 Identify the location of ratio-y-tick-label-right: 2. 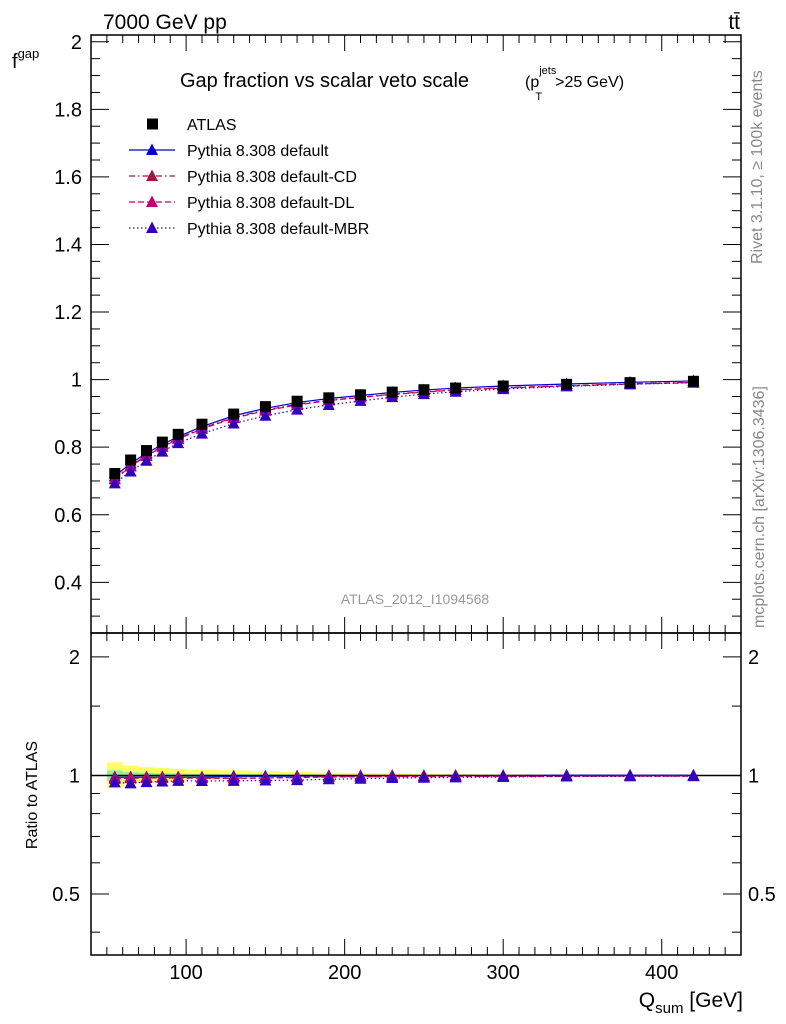
(753, 658).